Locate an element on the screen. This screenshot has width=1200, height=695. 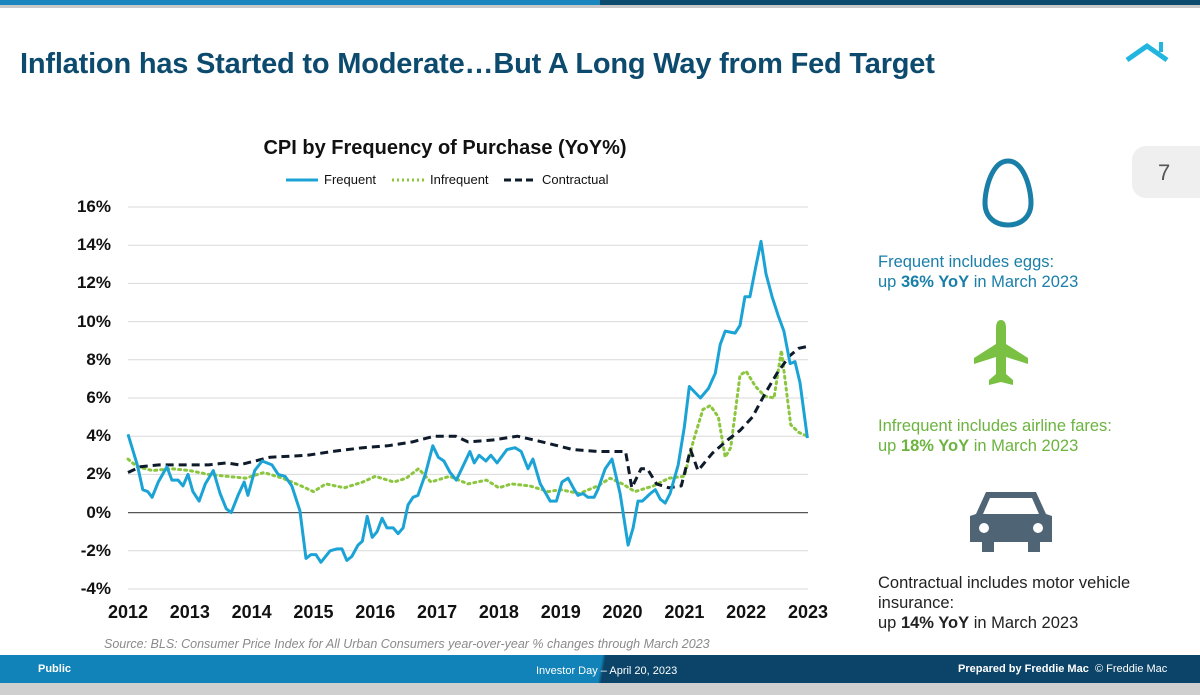
x-tick-label: 2015 is located at coordinates (313, 612).